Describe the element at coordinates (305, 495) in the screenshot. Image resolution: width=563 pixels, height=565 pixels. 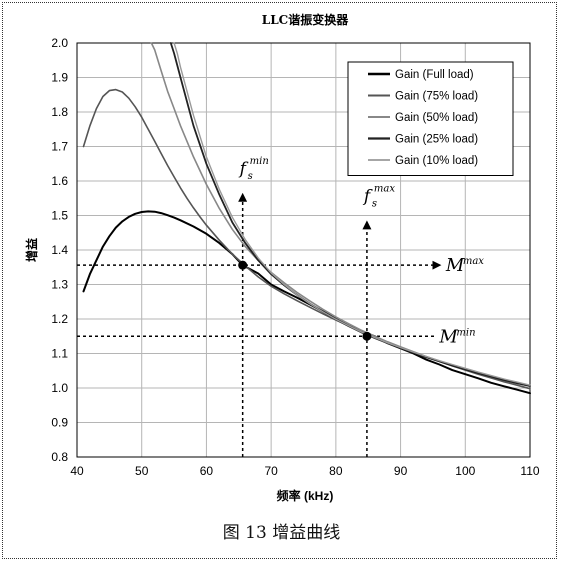
I see `x-axis-label: 频率 (kHz)` at that location.